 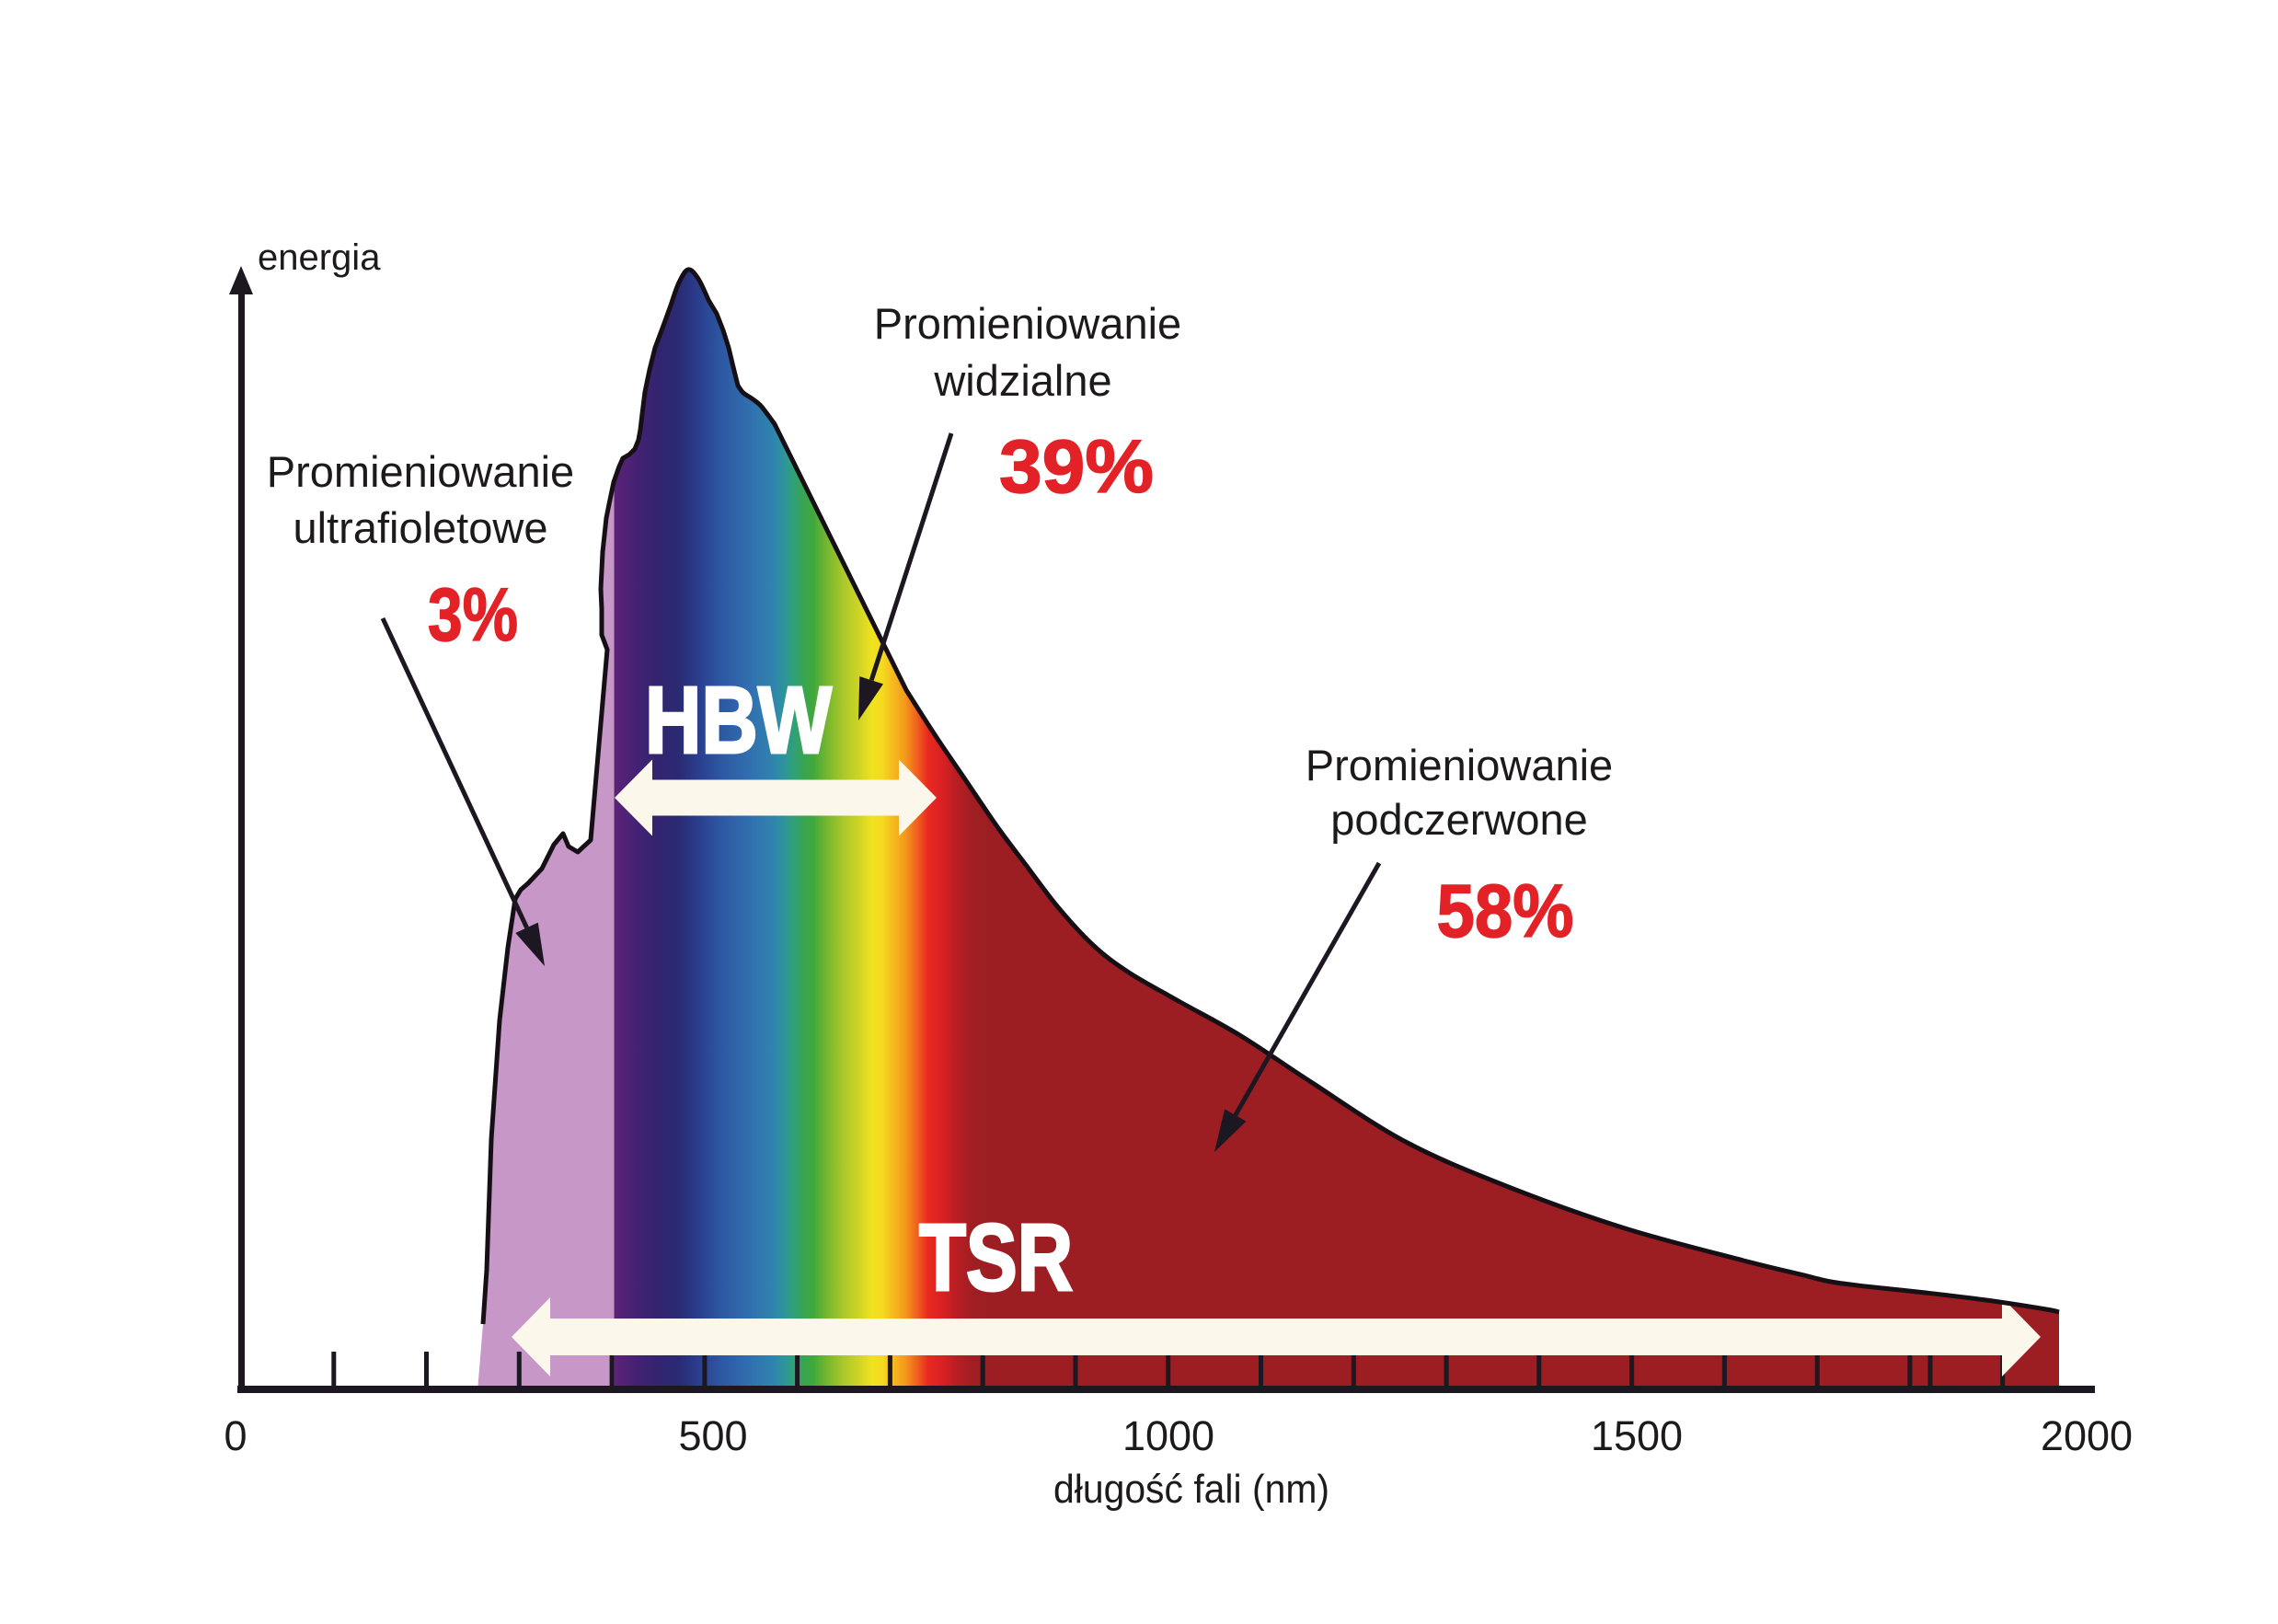 What do you see at coordinates (473, 615) in the screenshot?
I see `svg-text: 3%` at bounding box center [473, 615].